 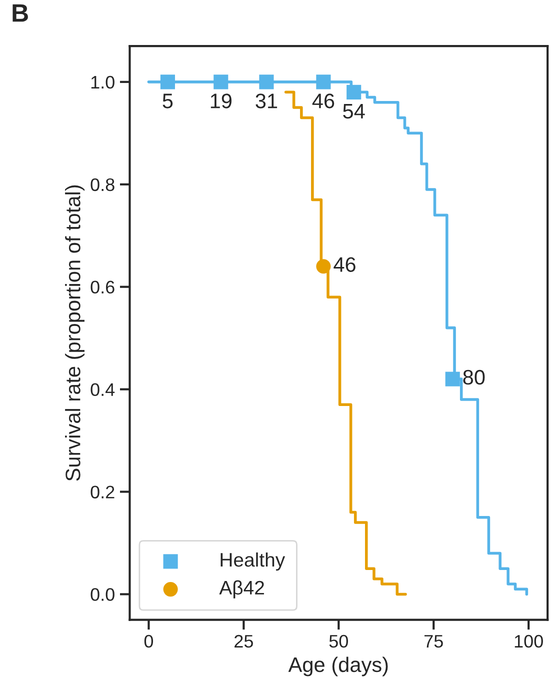 What do you see at coordinates (267, 101) in the screenshot?
I see `annotation: 31` at bounding box center [267, 101].